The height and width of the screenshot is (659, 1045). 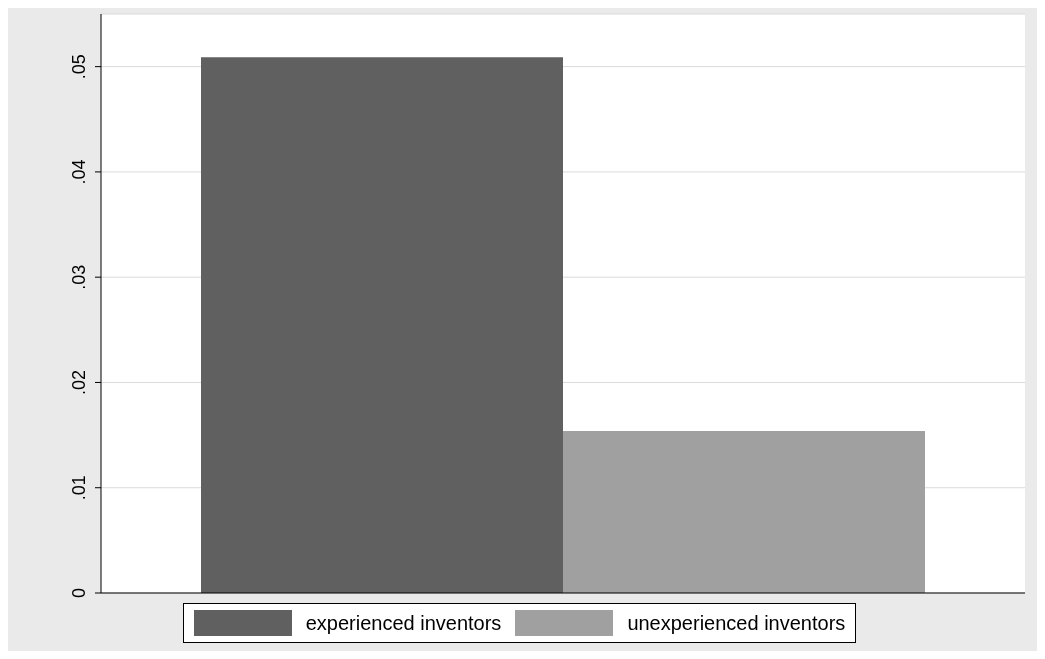 I want to click on y-tick-label: 0, so click(x=79, y=593).